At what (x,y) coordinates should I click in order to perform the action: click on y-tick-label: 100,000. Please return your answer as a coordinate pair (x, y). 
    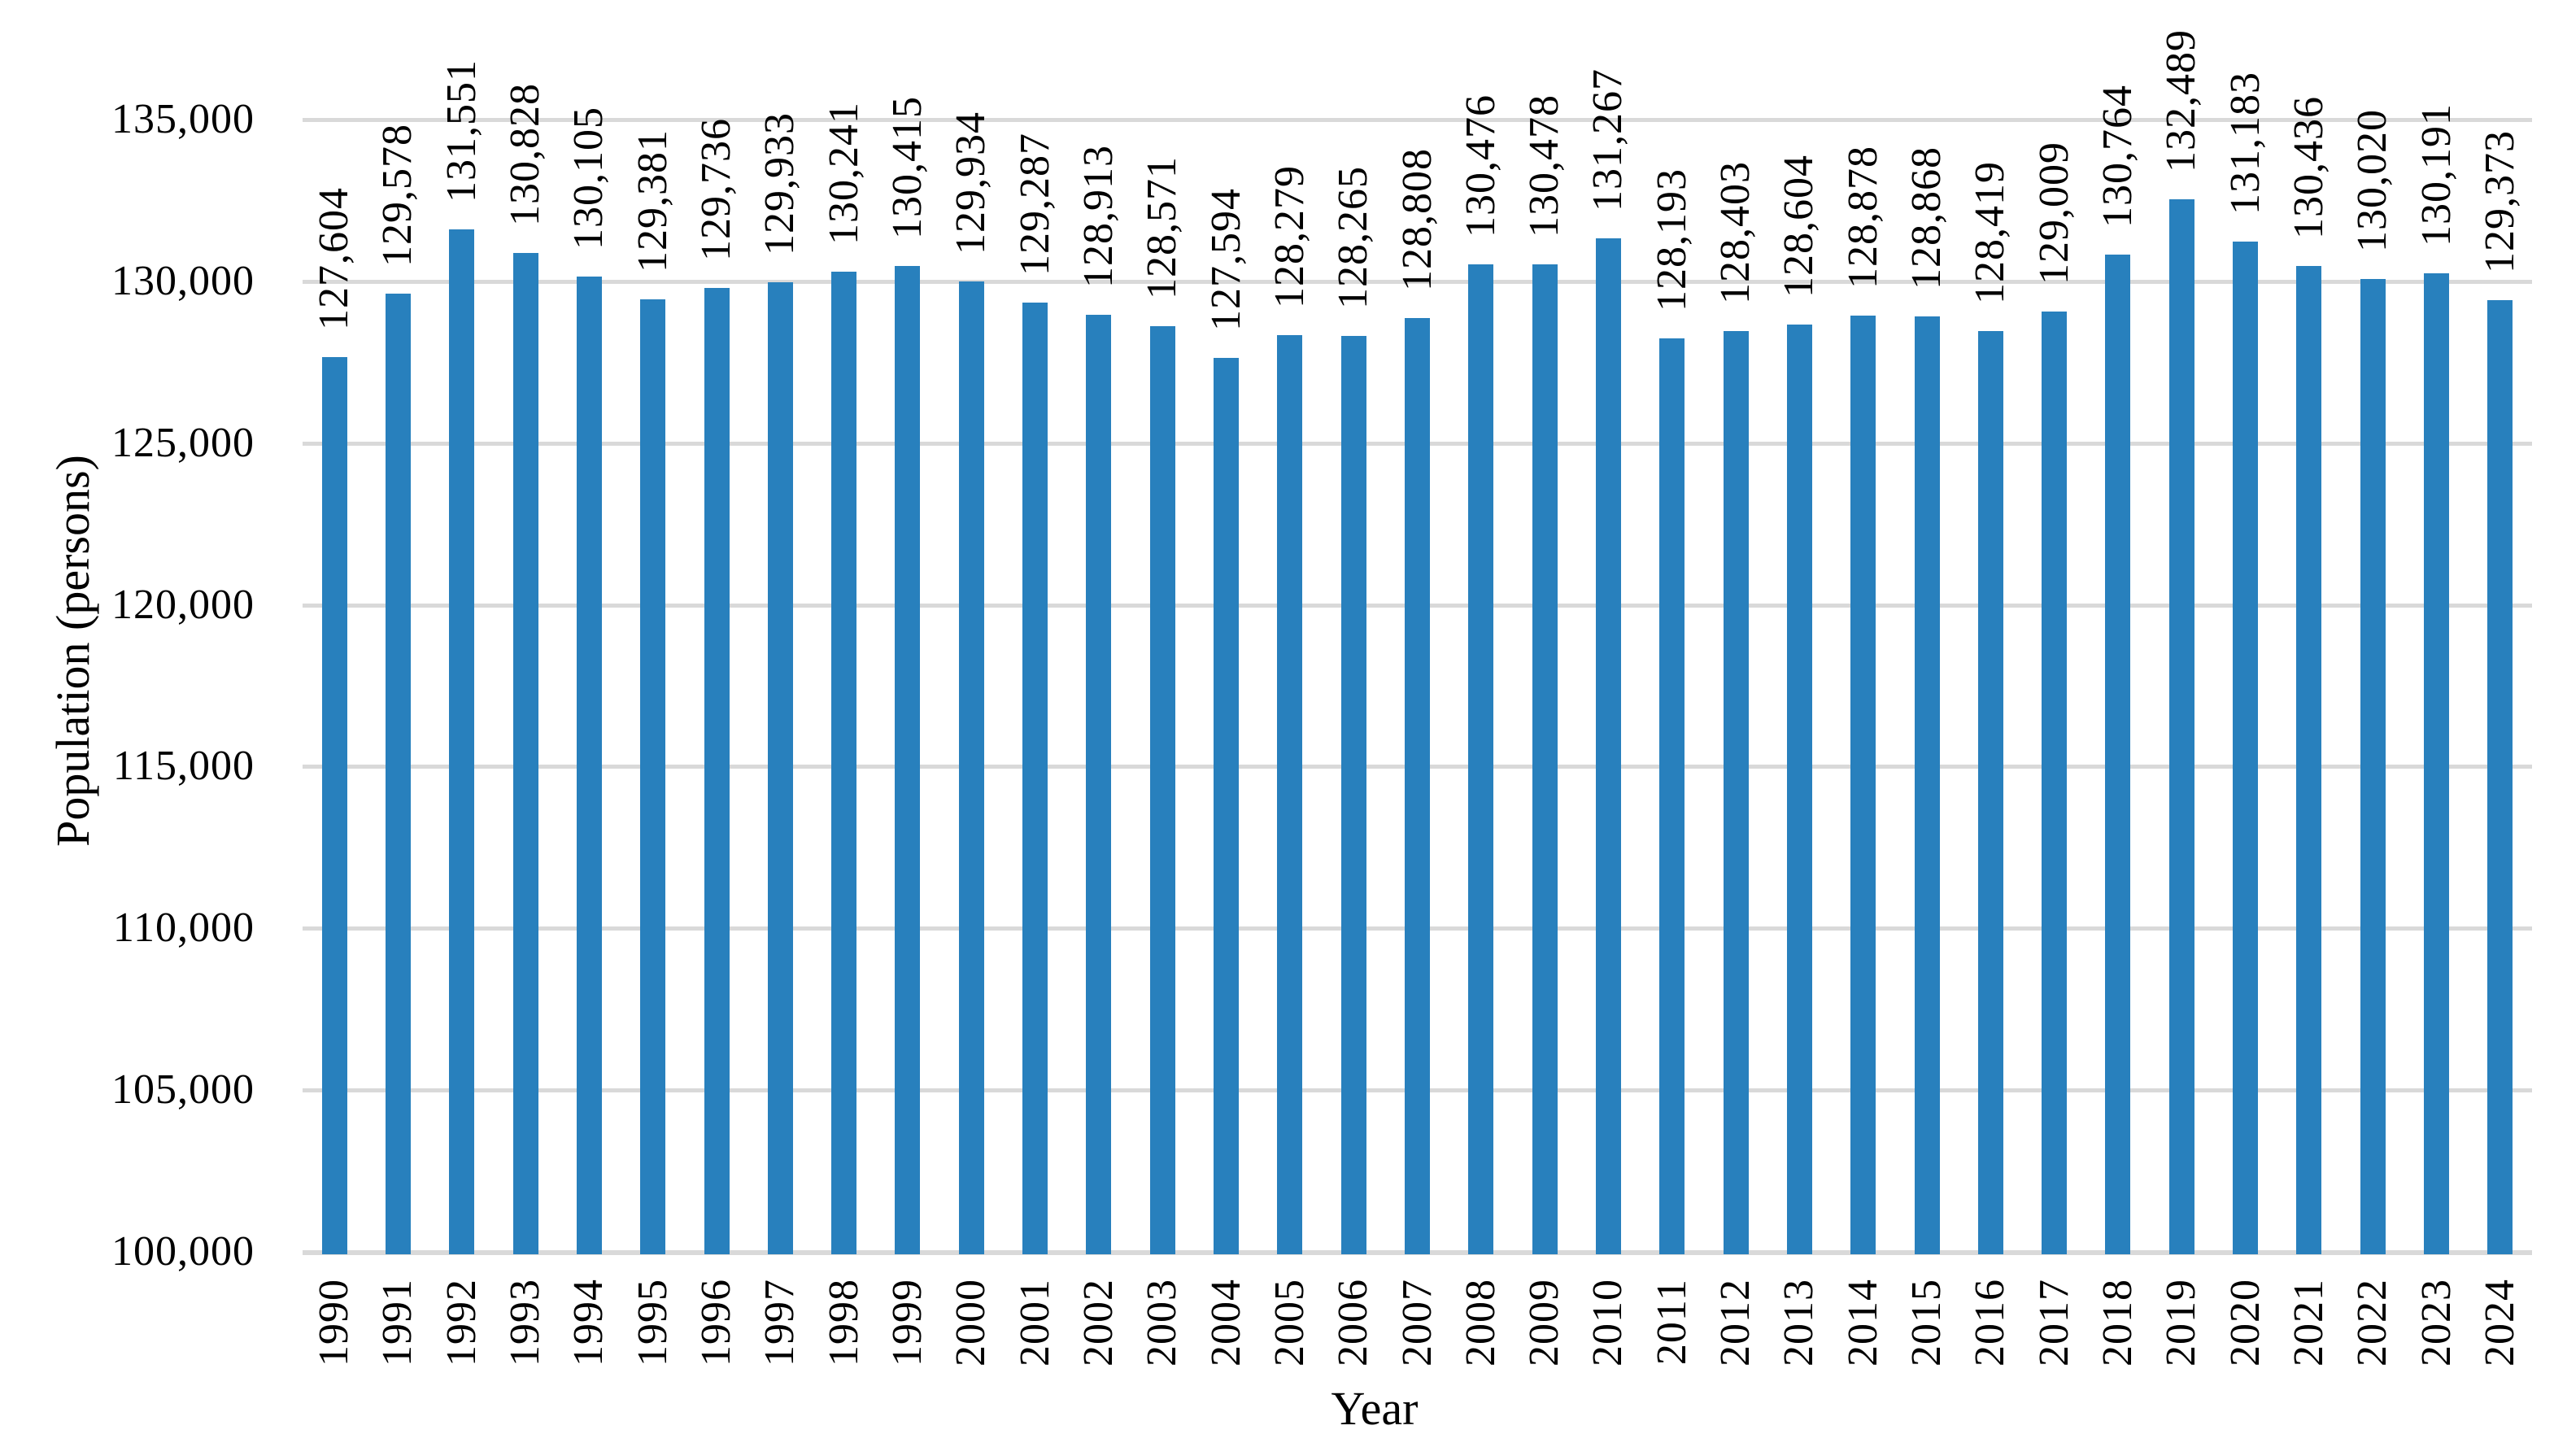
    Looking at the image, I should click on (183, 1251).